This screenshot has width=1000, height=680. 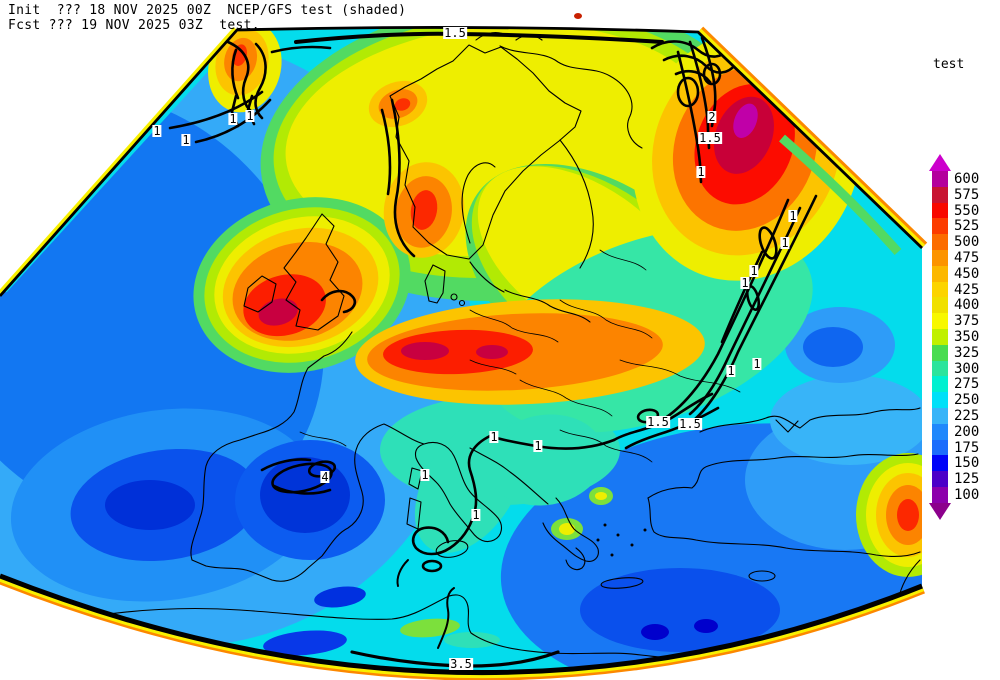 I want to click on colorbar-label: 275, so click(x=967, y=384).